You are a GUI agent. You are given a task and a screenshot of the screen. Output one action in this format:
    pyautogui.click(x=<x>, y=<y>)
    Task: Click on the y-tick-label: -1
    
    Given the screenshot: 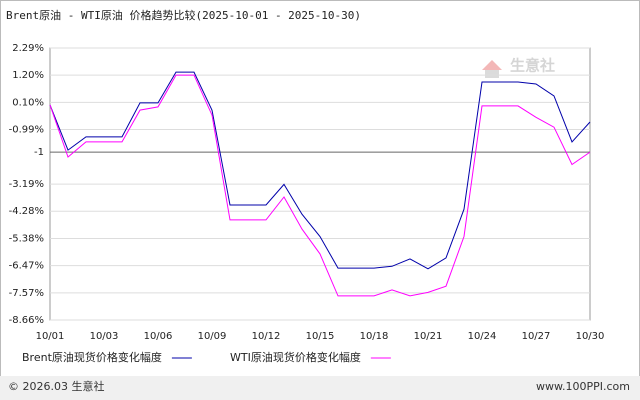 What is the action you would take?
    pyautogui.click(x=39, y=152)
    